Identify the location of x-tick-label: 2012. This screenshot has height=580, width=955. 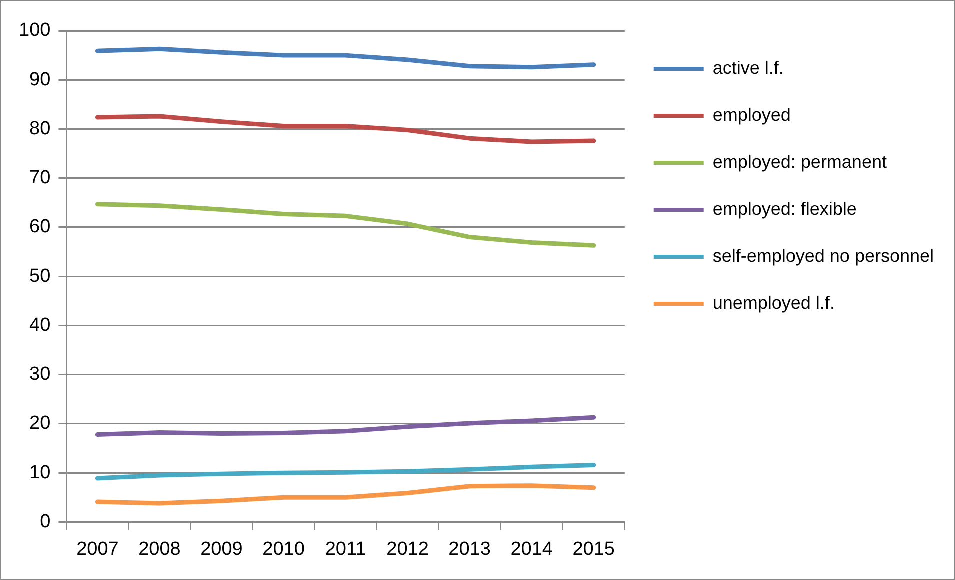
(407, 549).